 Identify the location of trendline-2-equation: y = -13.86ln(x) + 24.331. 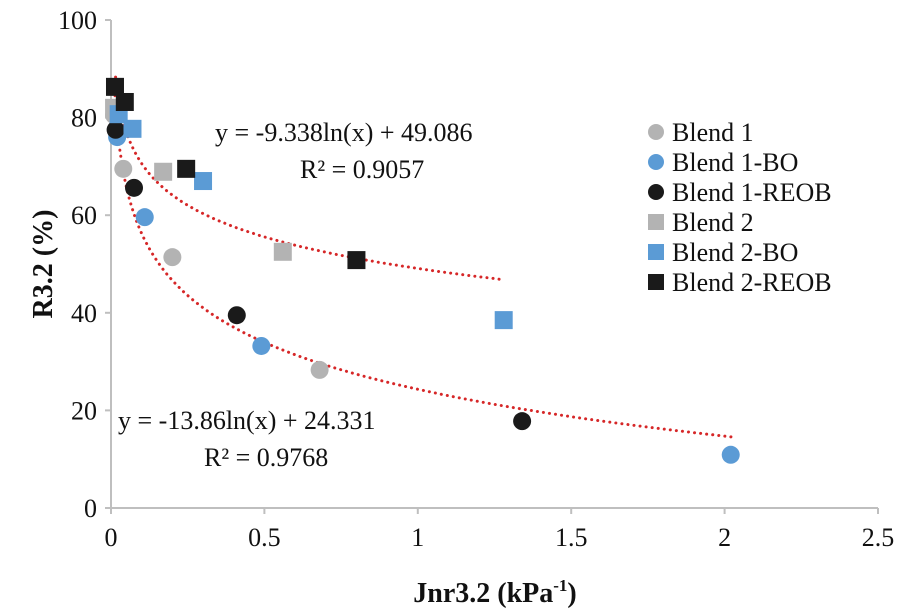
(247, 420).